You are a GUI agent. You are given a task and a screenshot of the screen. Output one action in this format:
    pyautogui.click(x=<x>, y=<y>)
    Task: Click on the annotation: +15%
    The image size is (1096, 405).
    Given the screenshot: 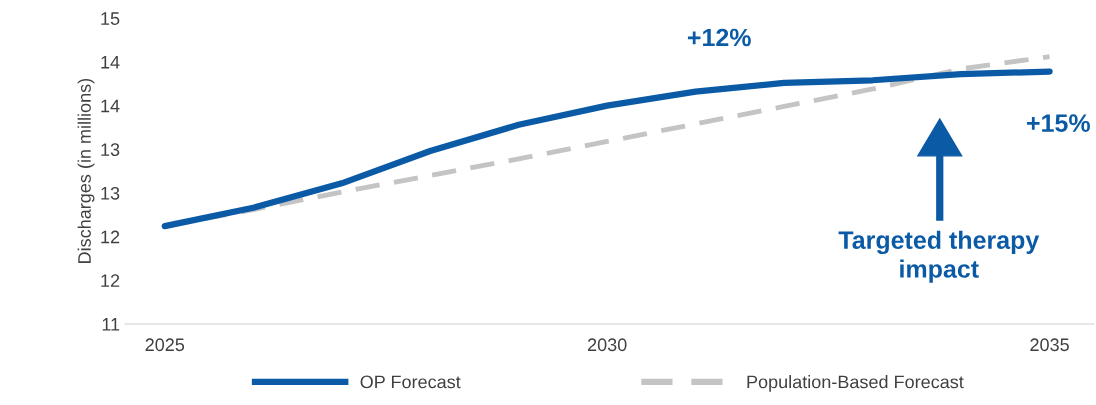 What is the action you would take?
    pyautogui.click(x=1058, y=123)
    